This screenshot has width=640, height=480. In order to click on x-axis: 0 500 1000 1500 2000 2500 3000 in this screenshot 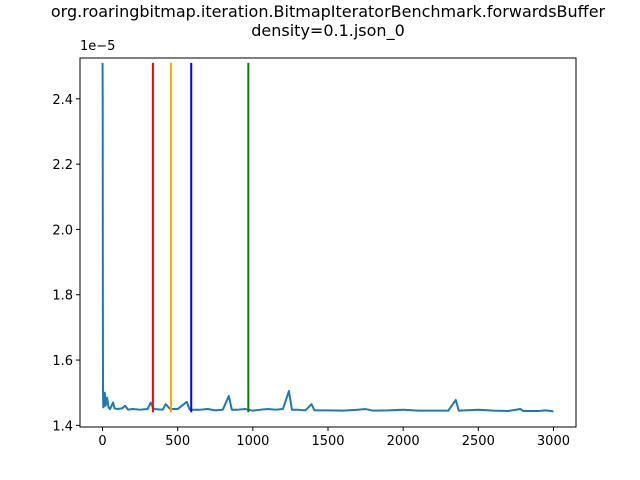, I will do `click(334, 438)`.